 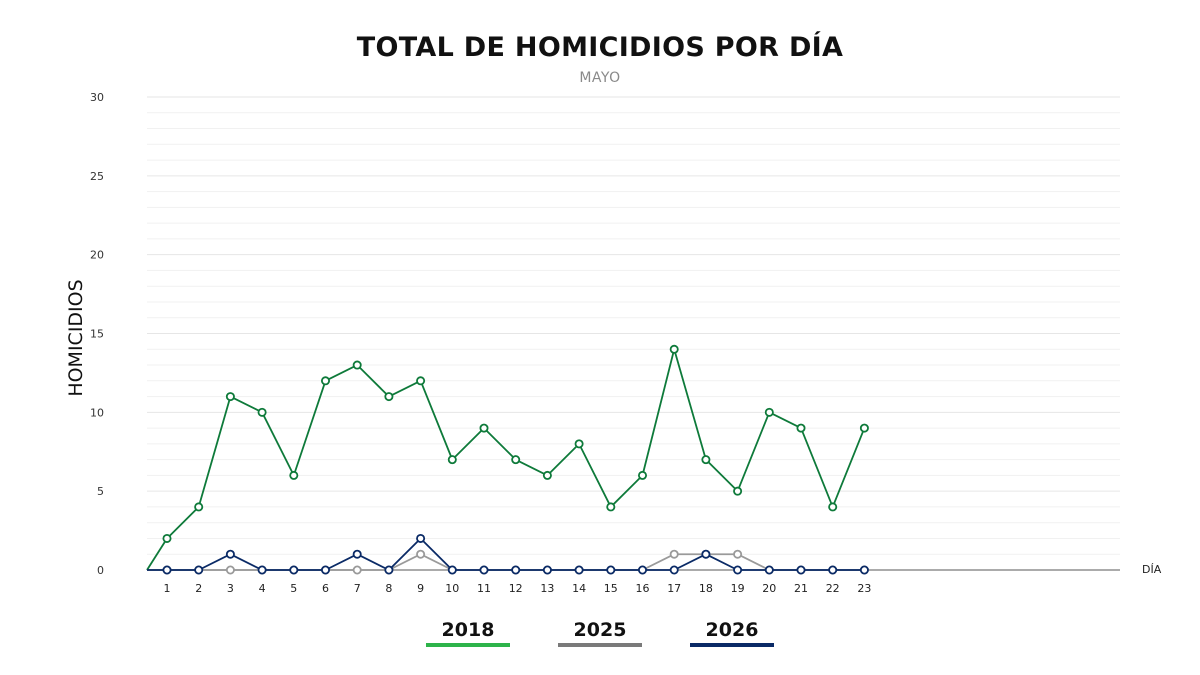 I want to click on x-tick-label: 5, so click(x=293, y=588).